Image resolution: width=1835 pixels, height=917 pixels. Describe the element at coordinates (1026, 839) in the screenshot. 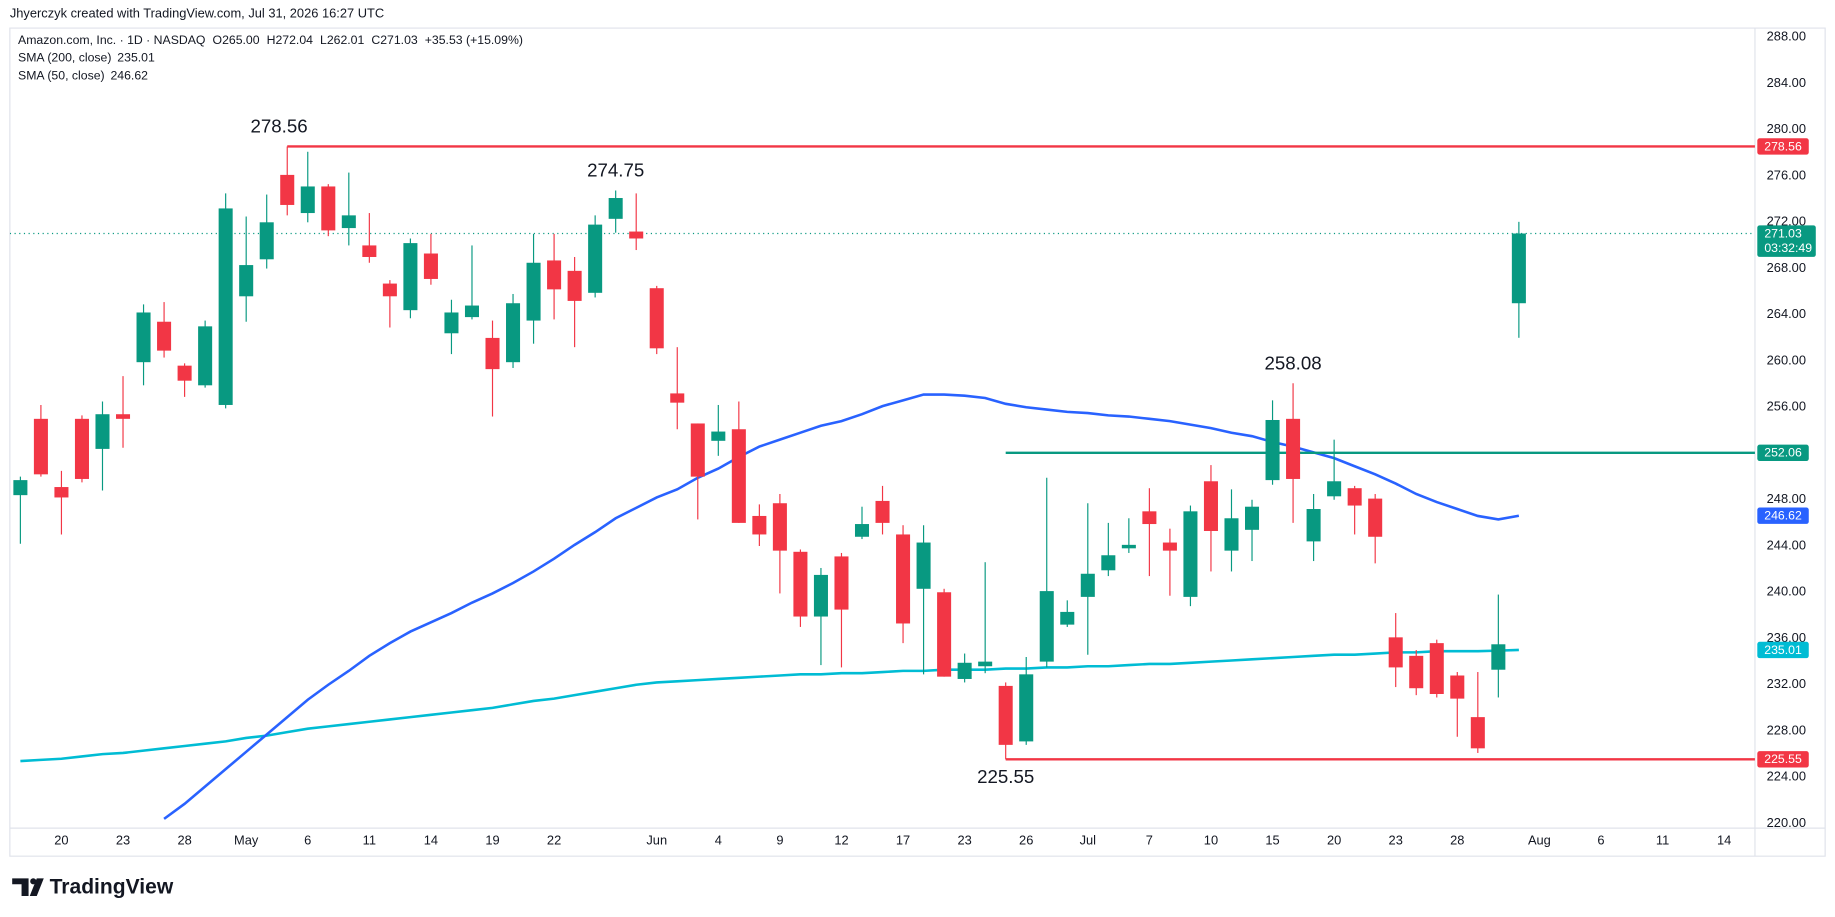

I see `x-tick-label: 26` at that location.